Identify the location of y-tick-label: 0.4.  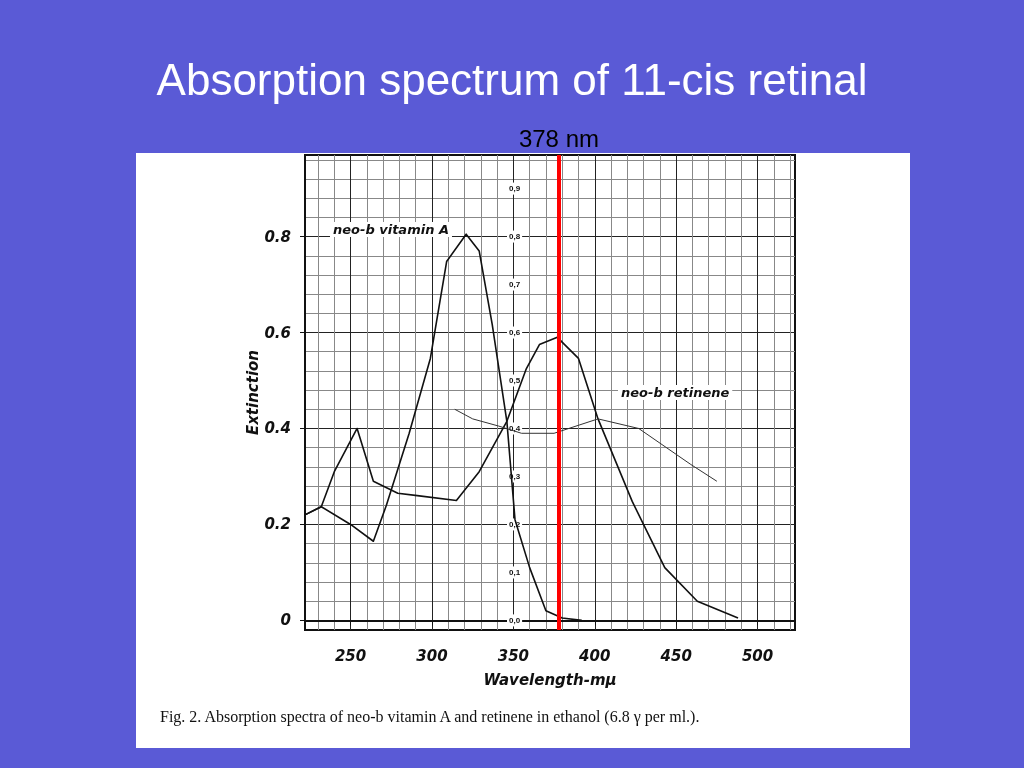
(277, 428).